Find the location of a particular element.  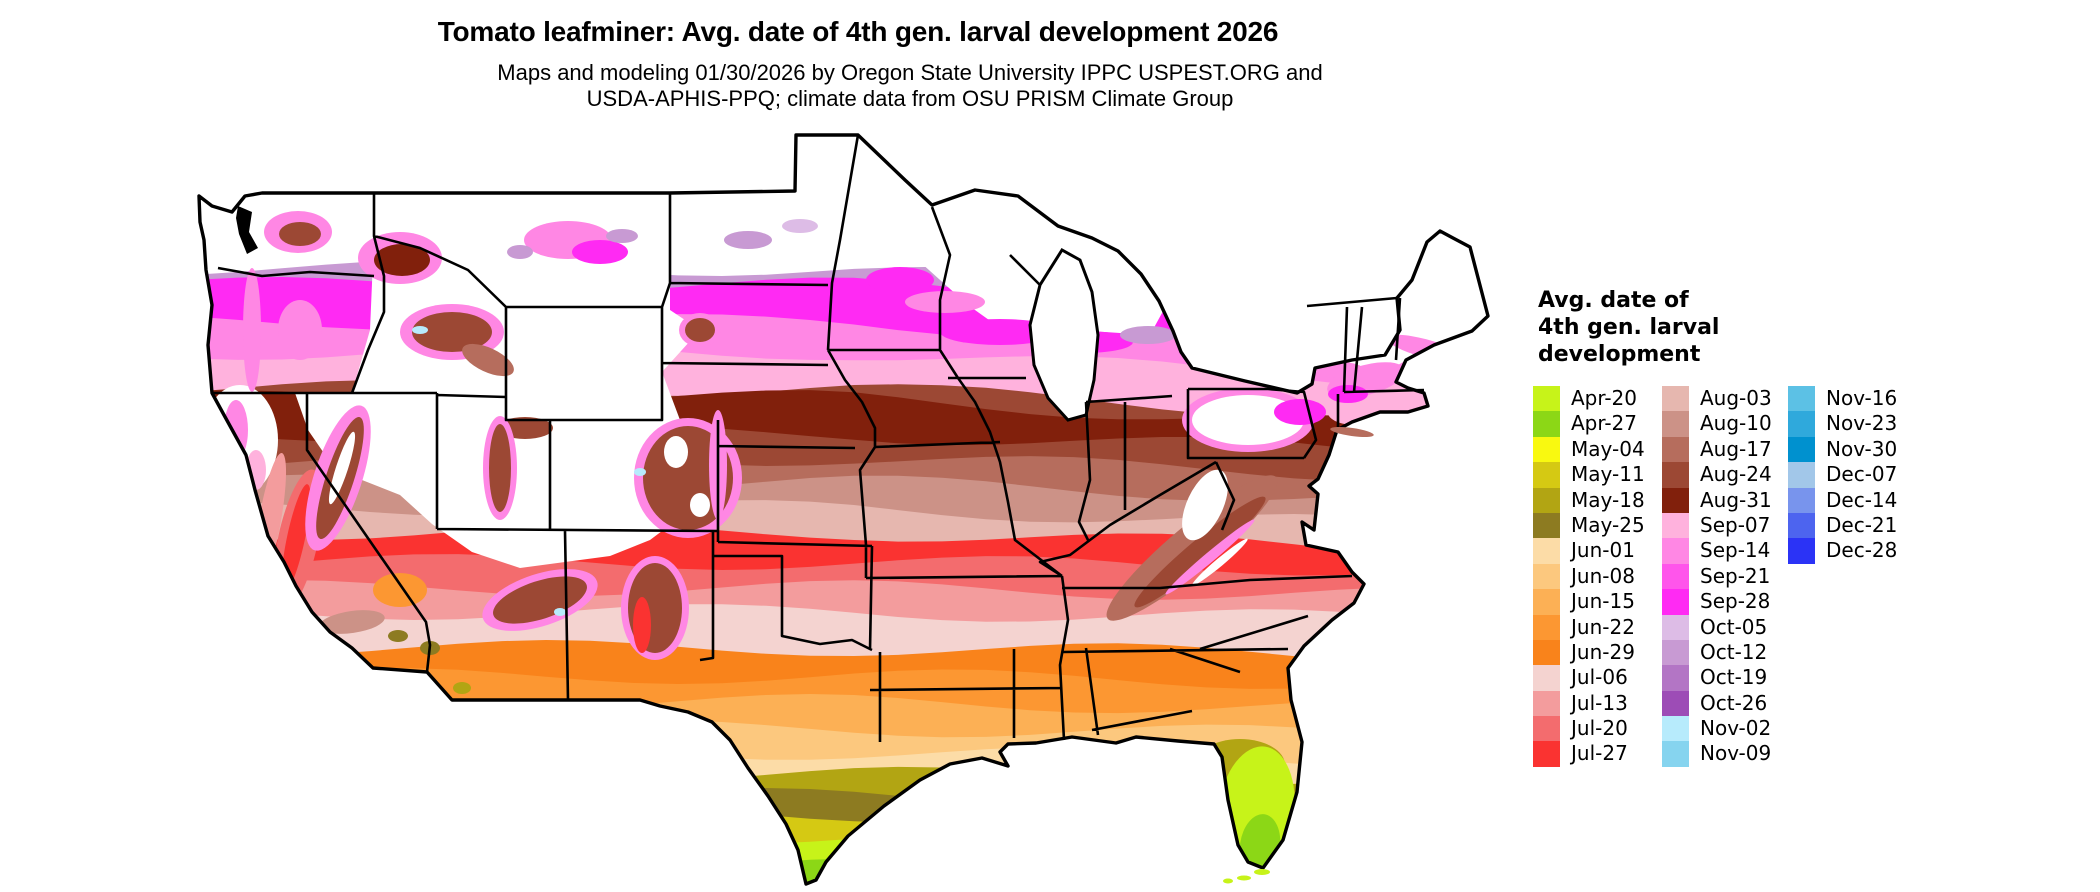

legend-label: Aug-24 is located at coordinates (1736, 474).